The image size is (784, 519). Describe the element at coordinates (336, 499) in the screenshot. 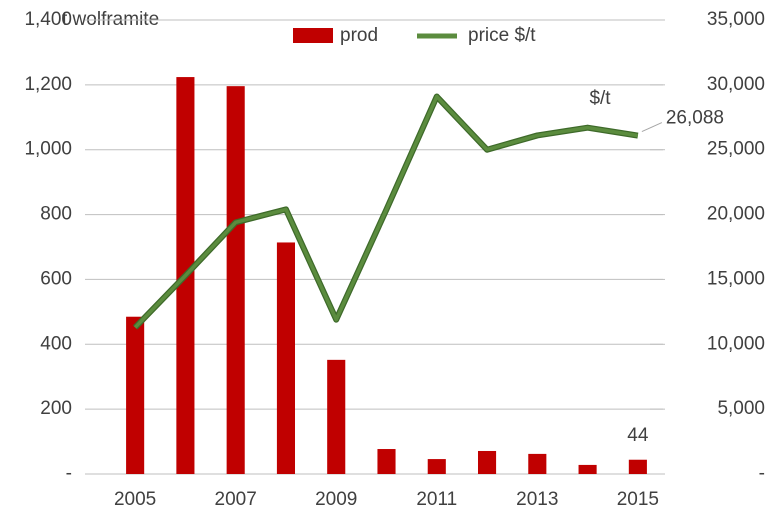

I see `x-tick-label: 2009` at that location.